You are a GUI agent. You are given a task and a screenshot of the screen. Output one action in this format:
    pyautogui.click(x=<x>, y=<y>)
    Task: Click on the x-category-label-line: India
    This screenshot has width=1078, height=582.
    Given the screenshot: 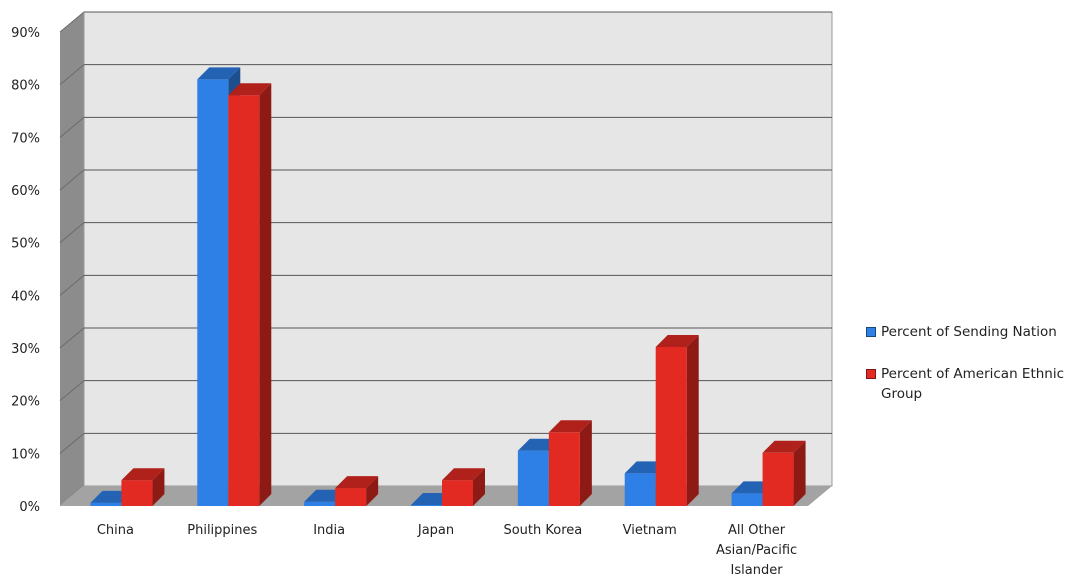 What is the action you would take?
    pyautogui.click(x=329, y=530)
    